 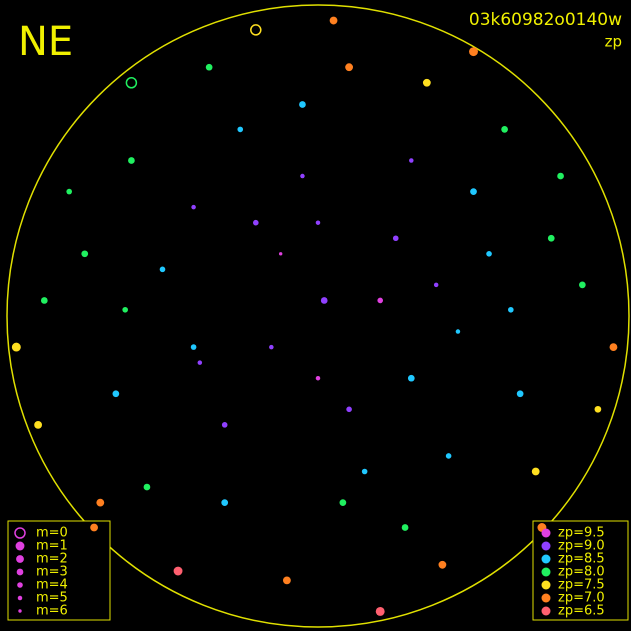 I want to click on color-legend-label: zp=6.5, so click(x=581, y=611).